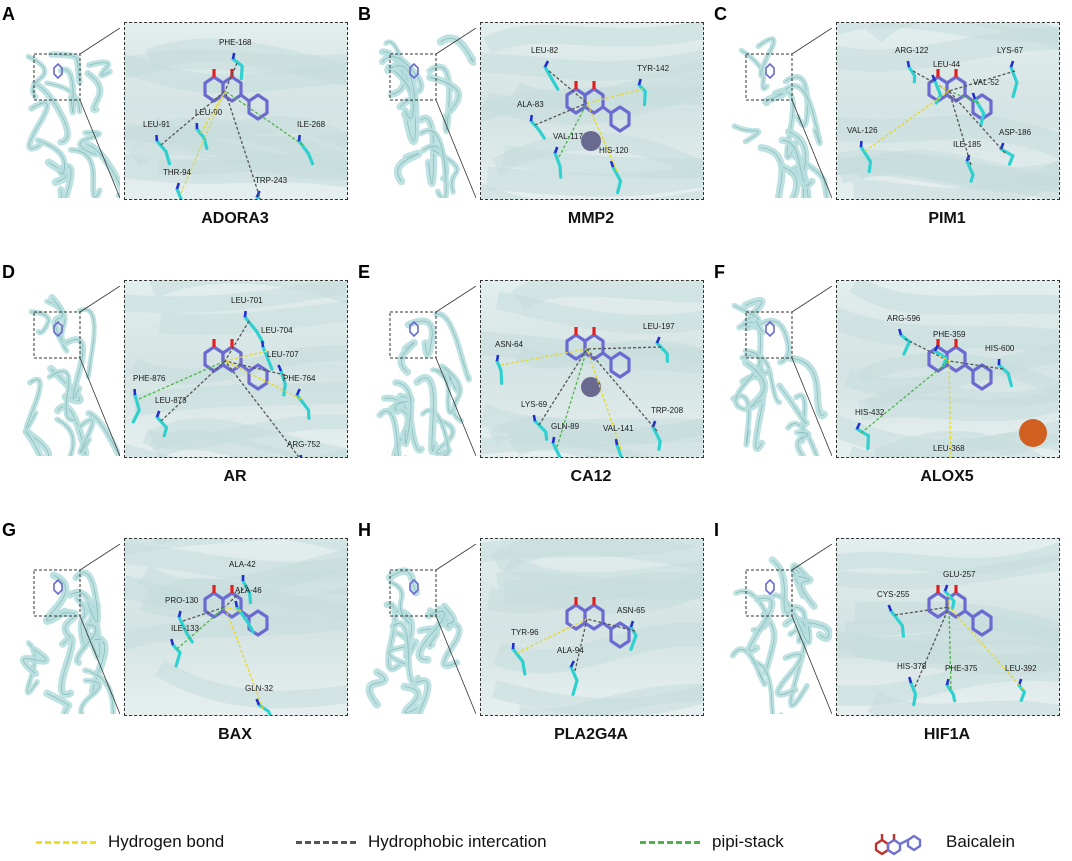 The width and height of the screenshot is (1072, 861). Describe the element at coordinates (545, 50) in the screenshot. I see `residue-label: LEU-82` at that location.